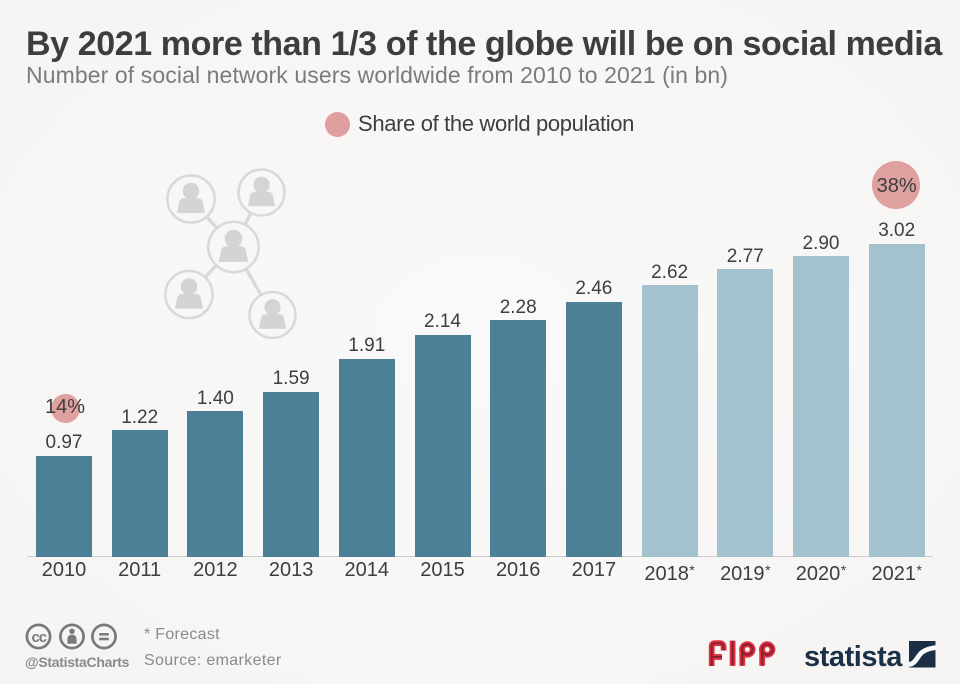 The height and width of the screenshot is (684, 960). Describe the element at coordinates (39, 637) in the screenshot. I see `svg-text: cc` at that location.